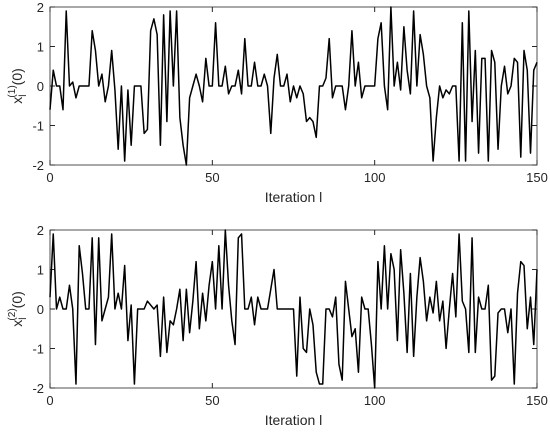  I want to click on y-label-sup: (2), so click(12, 314).